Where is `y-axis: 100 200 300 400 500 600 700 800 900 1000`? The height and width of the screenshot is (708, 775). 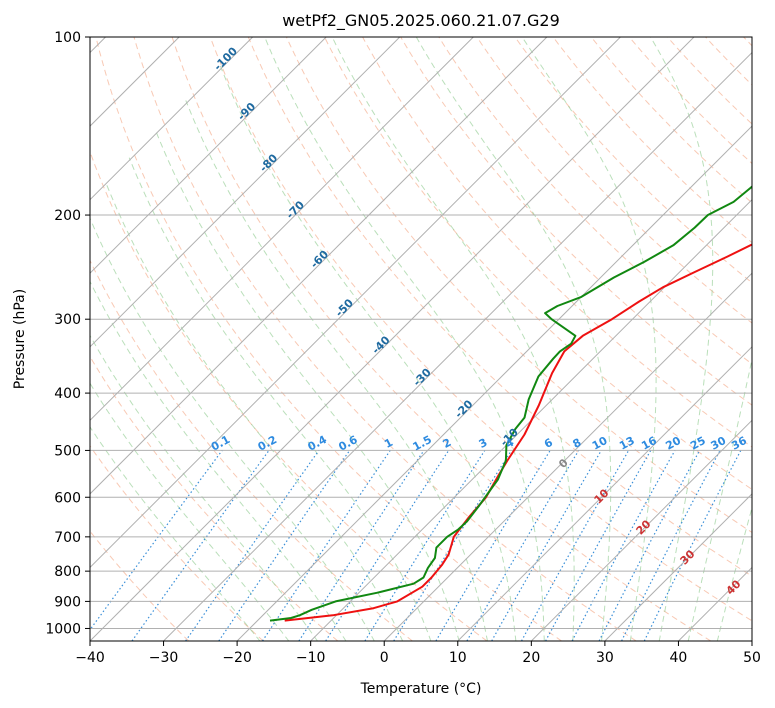
y-axis: 100 200 300 400 500 600 700 800 900 1000 is located at coordinates (67, 333).